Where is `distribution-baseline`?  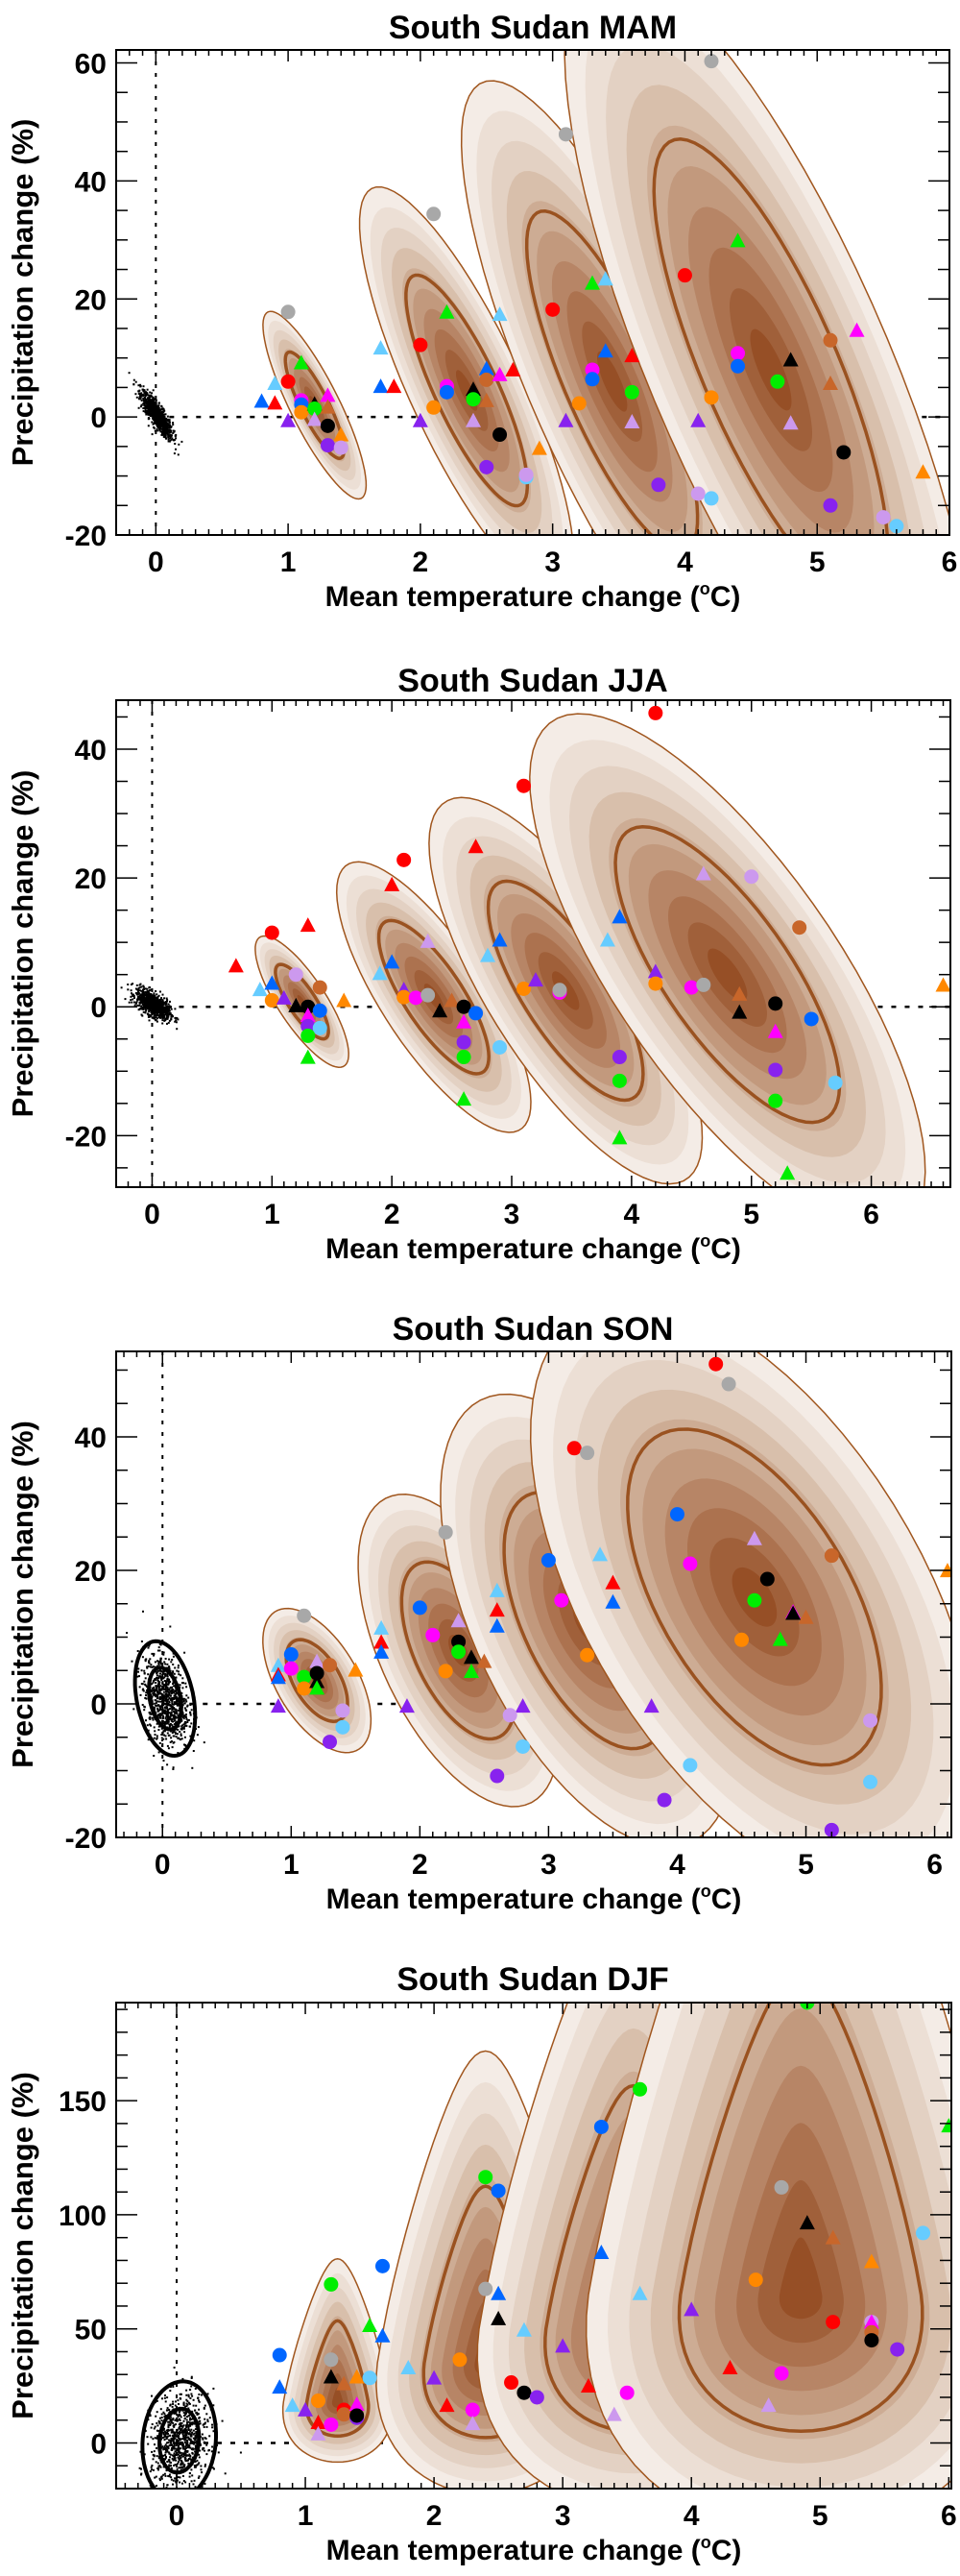
distribution-baseline is located at coordinates (190, 2437).